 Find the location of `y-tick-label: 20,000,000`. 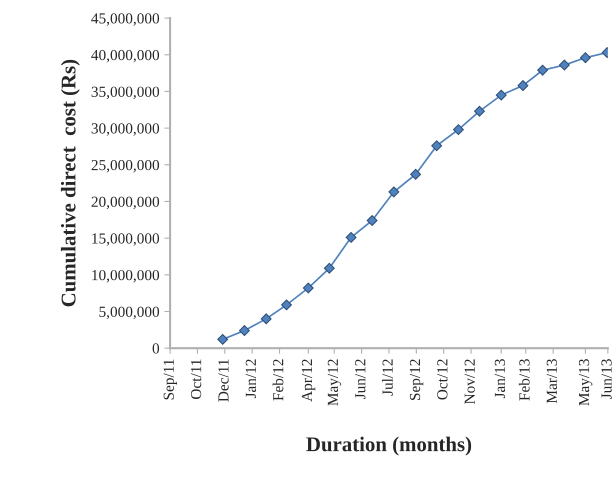

y-tick-label: 20,000,000 is located at coordinates (126, 203).